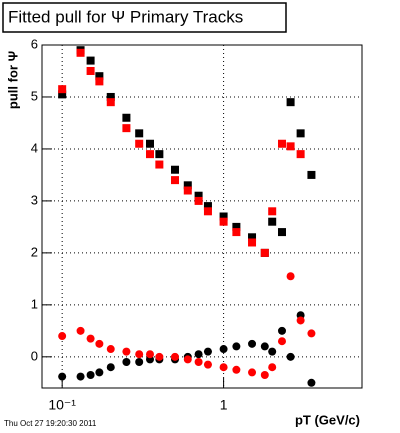 The height and width of the screenshot is (433, 400). Describe the element at coordinates (12, 80) in the screenshot. I see `y-axis-label: pull for Ψ` at that location.